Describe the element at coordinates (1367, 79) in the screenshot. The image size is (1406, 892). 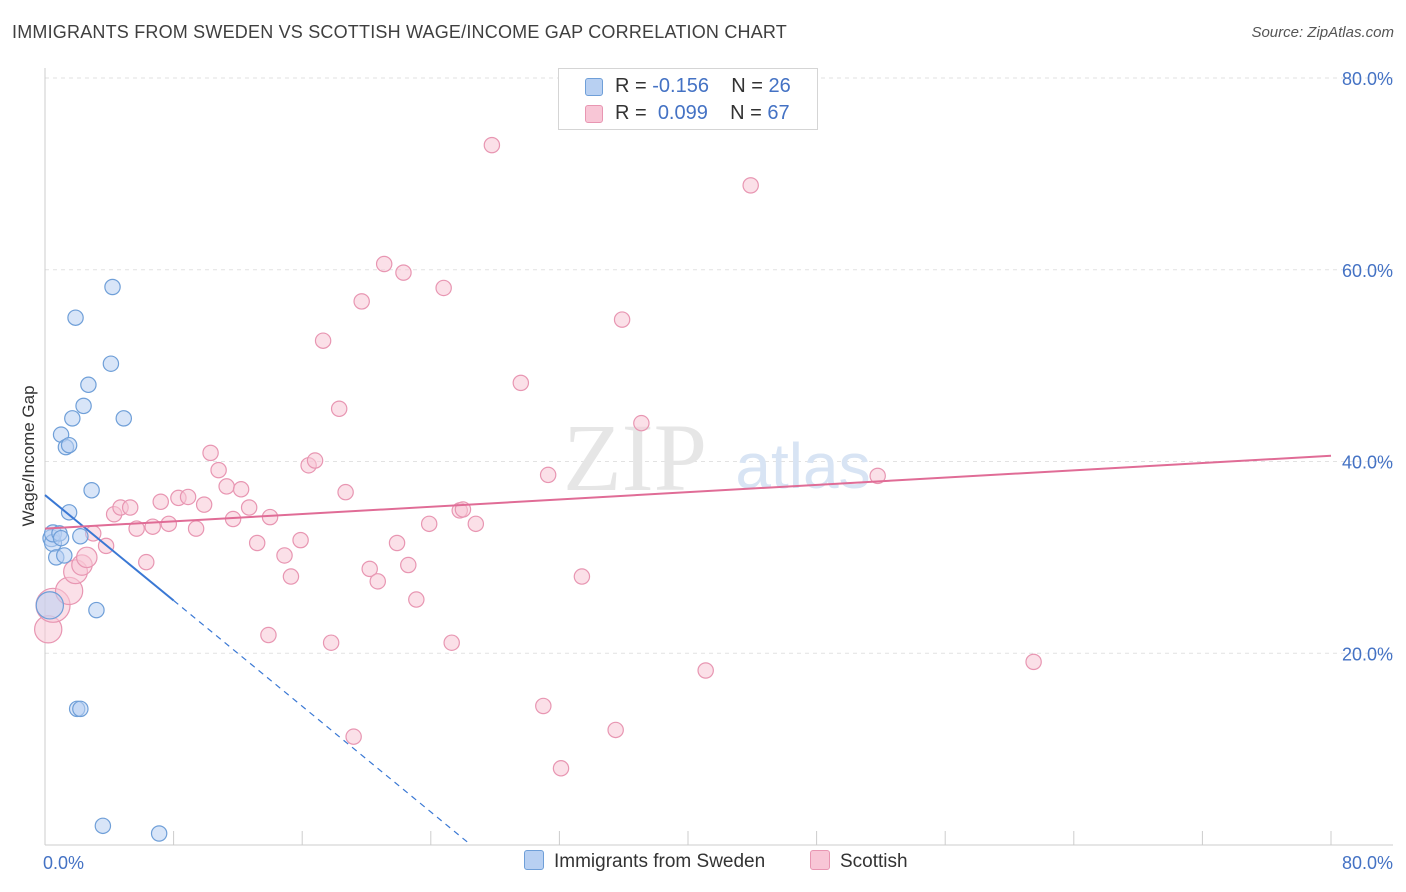
I see `y-tick-label: 80.0%` at that location.